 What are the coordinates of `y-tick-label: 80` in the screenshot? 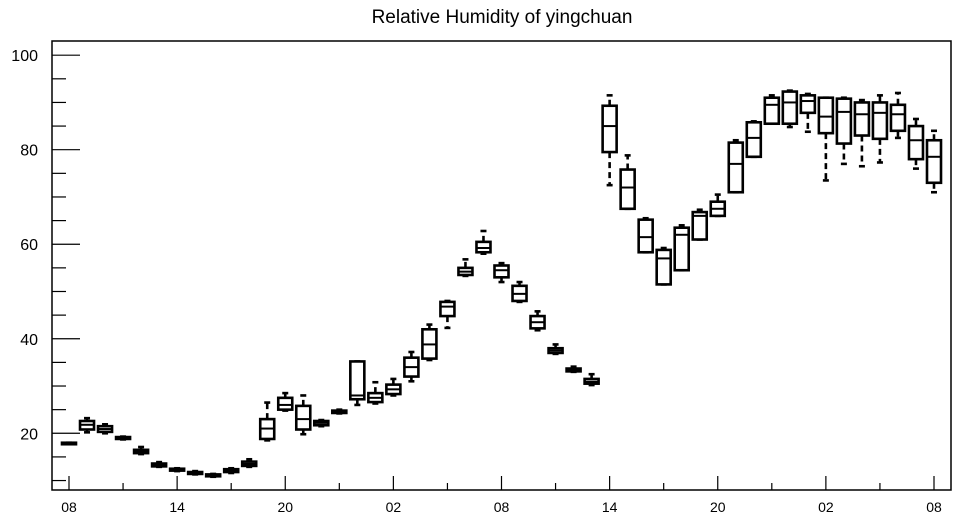 It's located at (29, 151).